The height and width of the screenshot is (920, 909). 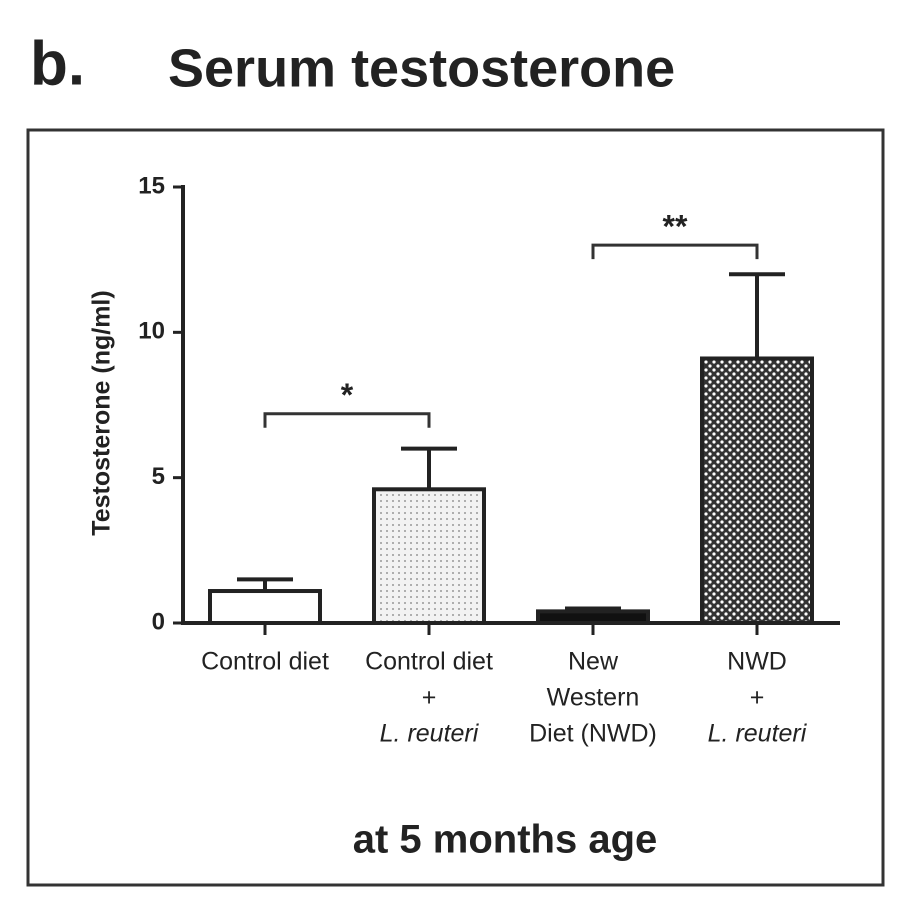 I want to click on panel-label: b., so click(x=57, y=63).